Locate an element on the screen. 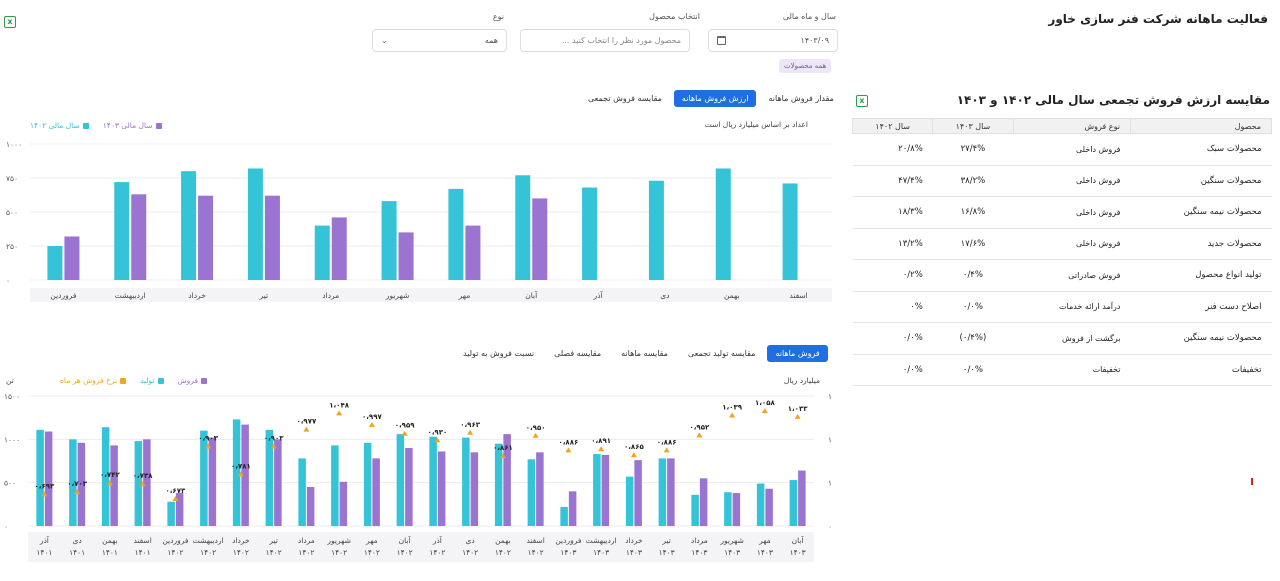 The width and height of the screenshot is (1280, 581). rate-label: ۱،۰۵۸ is located at coordinates (765, 403).